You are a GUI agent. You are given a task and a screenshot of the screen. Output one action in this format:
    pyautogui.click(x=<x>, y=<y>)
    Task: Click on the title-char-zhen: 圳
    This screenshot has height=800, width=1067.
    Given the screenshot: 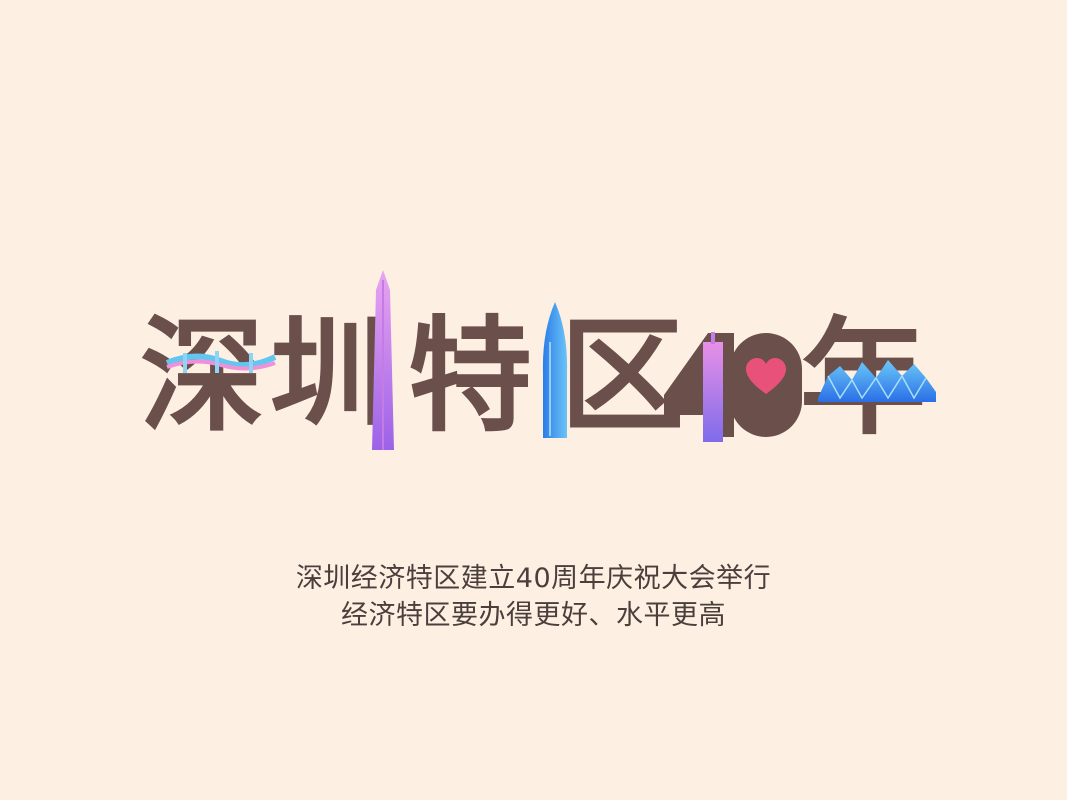 What is the action you would take?
    pyautogui.click(x=329, y=373)
    